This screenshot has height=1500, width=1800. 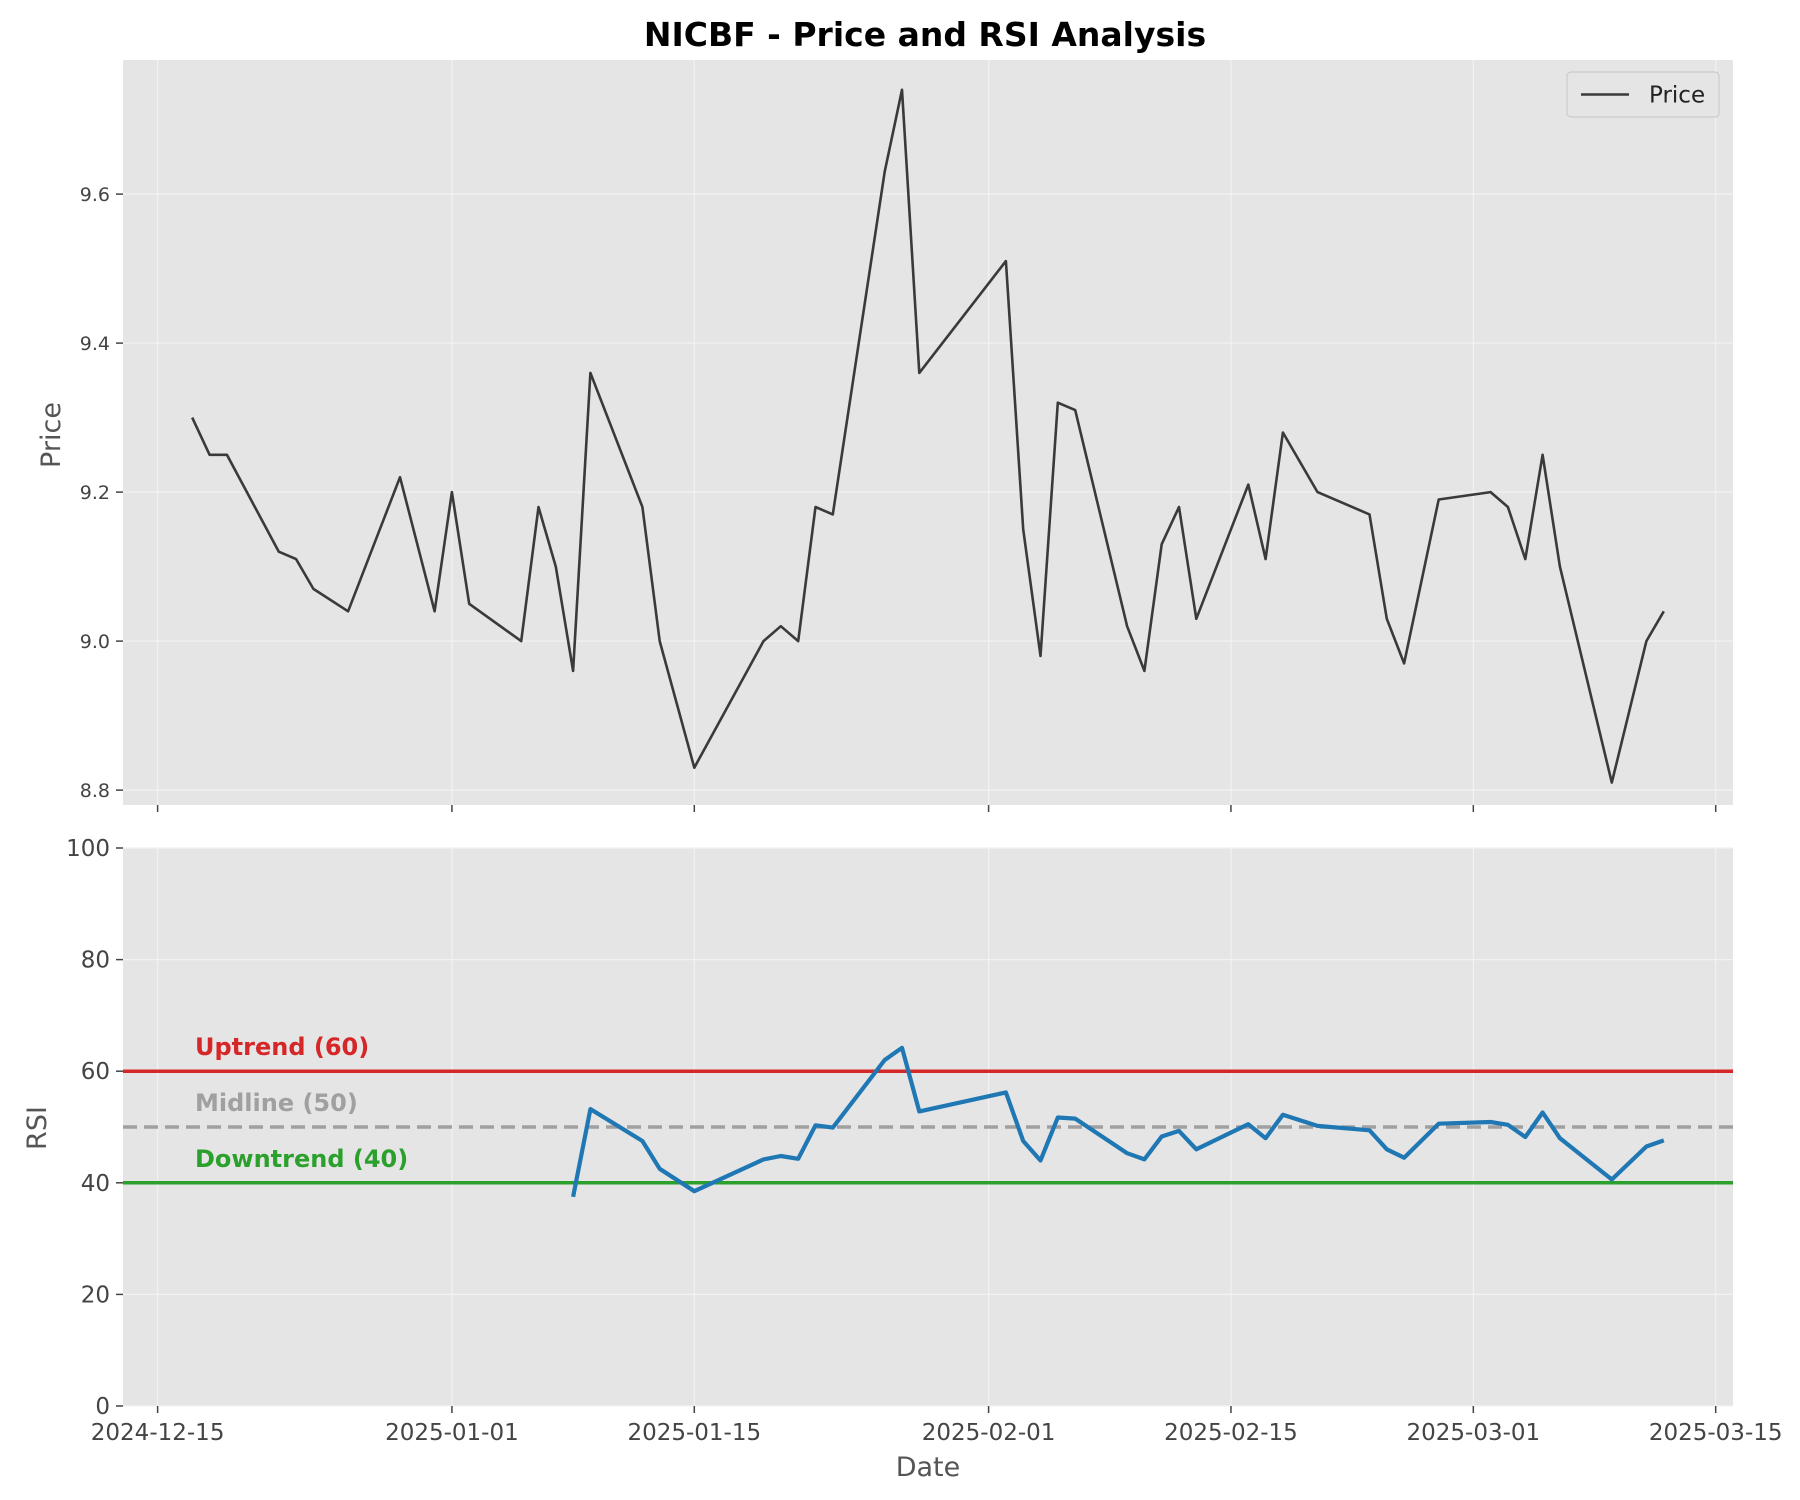 I want to click on rsi-panel-ytick-label-5: 100, so click(x=88, y=849).